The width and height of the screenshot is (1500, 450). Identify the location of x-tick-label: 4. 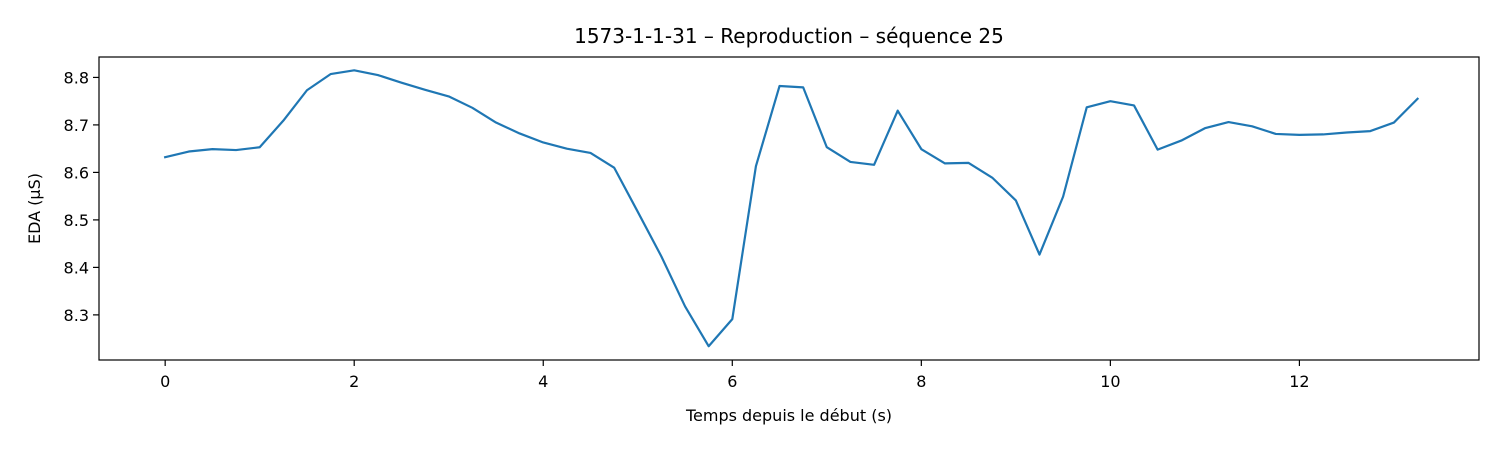
(543, 381).